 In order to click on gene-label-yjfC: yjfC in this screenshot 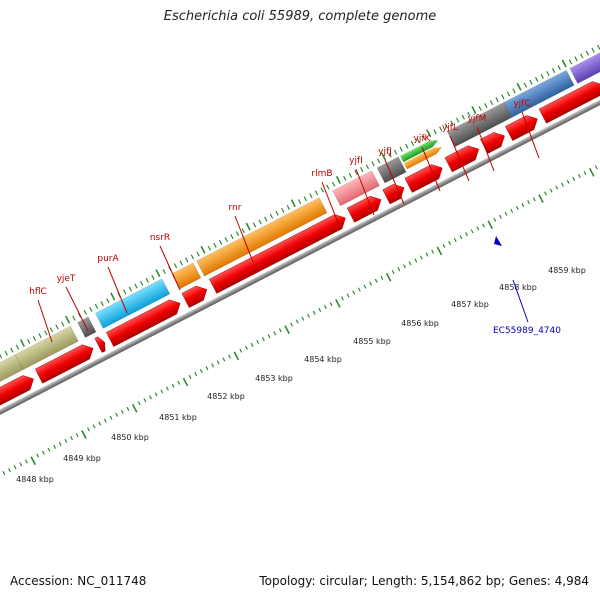, I will do `click(521, 104)`.